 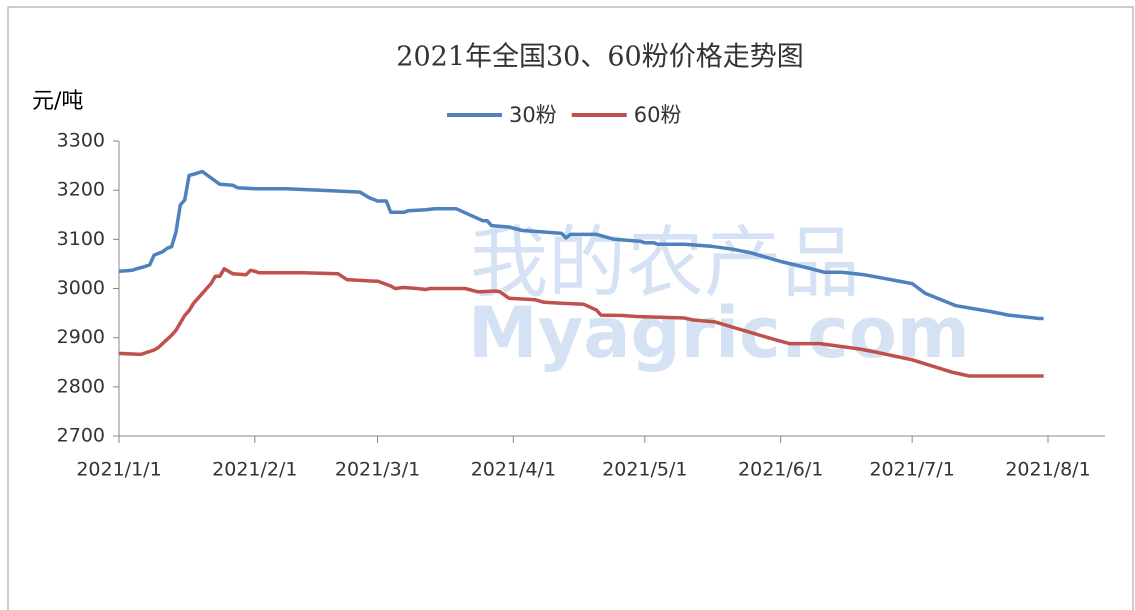 What do you see at coordinates (644, 470) in the screenshot?
I see `x-tick-label: 2021/5/1` at bounding box center [644, 470].